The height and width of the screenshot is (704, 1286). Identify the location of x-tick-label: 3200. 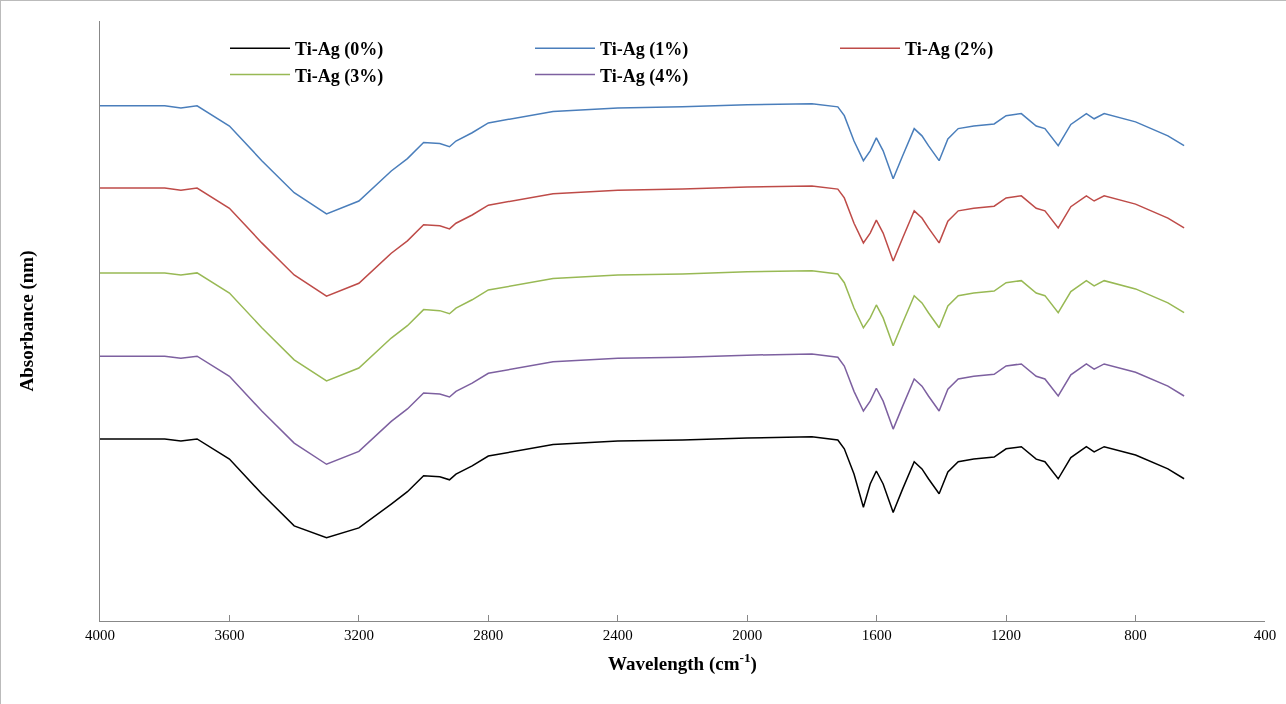
(358, 635).